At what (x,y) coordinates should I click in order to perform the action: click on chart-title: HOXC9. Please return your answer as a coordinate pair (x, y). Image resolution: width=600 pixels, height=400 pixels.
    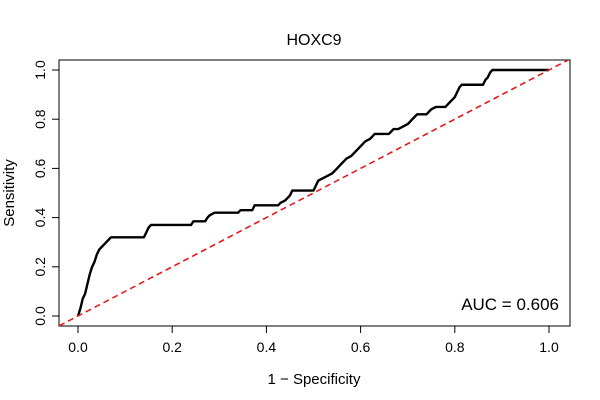
    Looking at the image, I should click on (313, 40).